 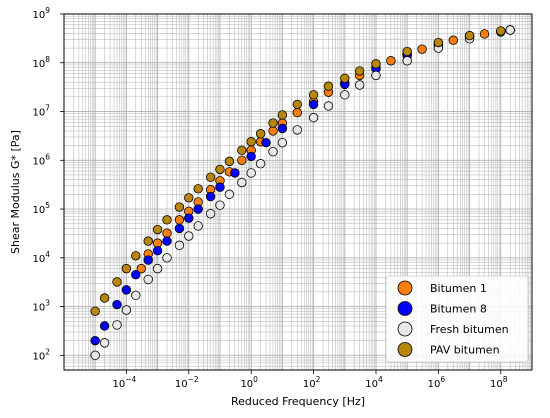 I want to click on legend-label: Fresh bitumen, so click(x=469, y=329).